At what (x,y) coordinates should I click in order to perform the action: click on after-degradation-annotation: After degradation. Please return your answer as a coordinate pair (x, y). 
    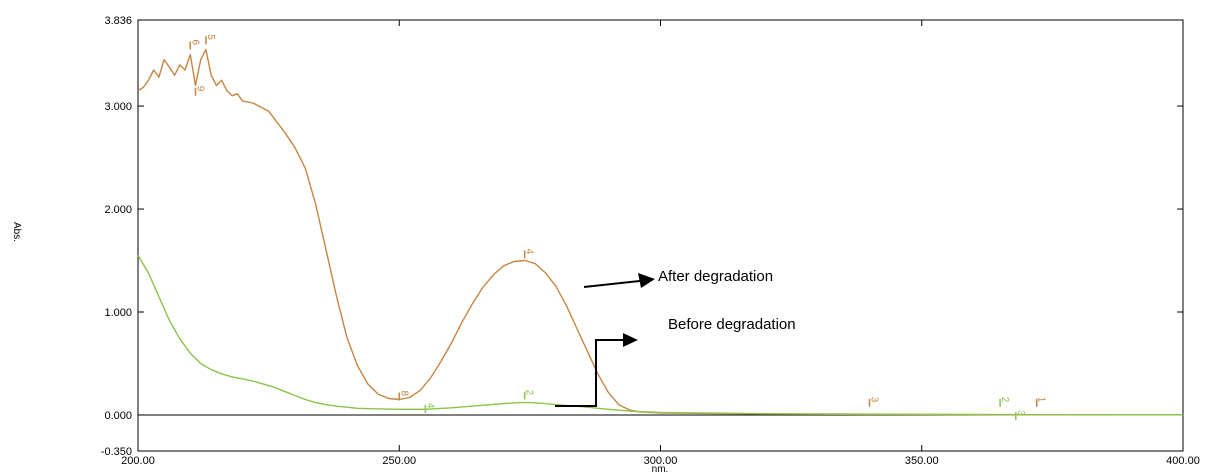
    Looking at the image, I should click on (678, 278).